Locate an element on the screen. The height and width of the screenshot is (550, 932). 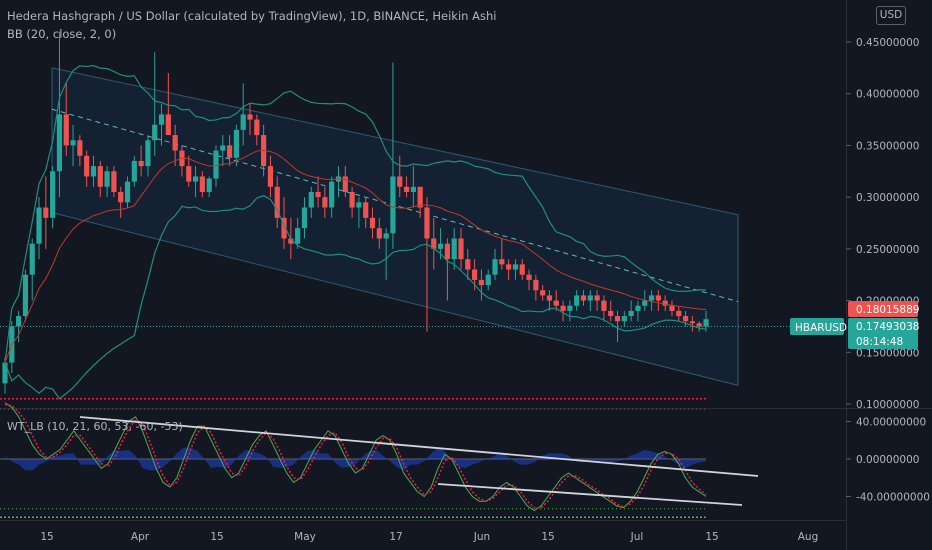
price-tick-label: 0.15000000 is located at coordinates (887, 353).